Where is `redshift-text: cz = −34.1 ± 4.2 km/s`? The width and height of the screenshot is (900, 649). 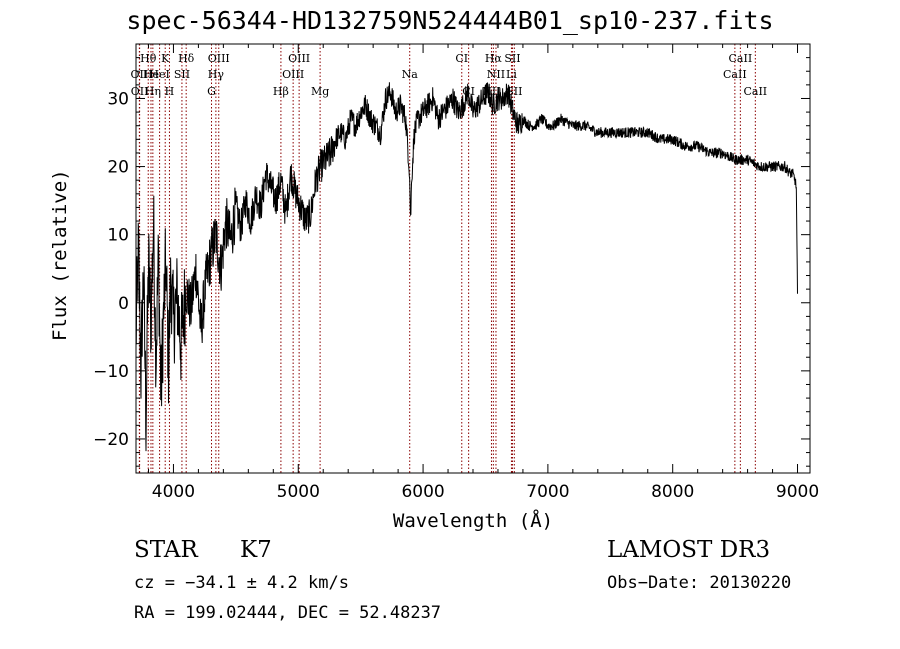 redshift-text: cz = −34.1 ± 4.2 km/s is located at coordinates (241, 583).